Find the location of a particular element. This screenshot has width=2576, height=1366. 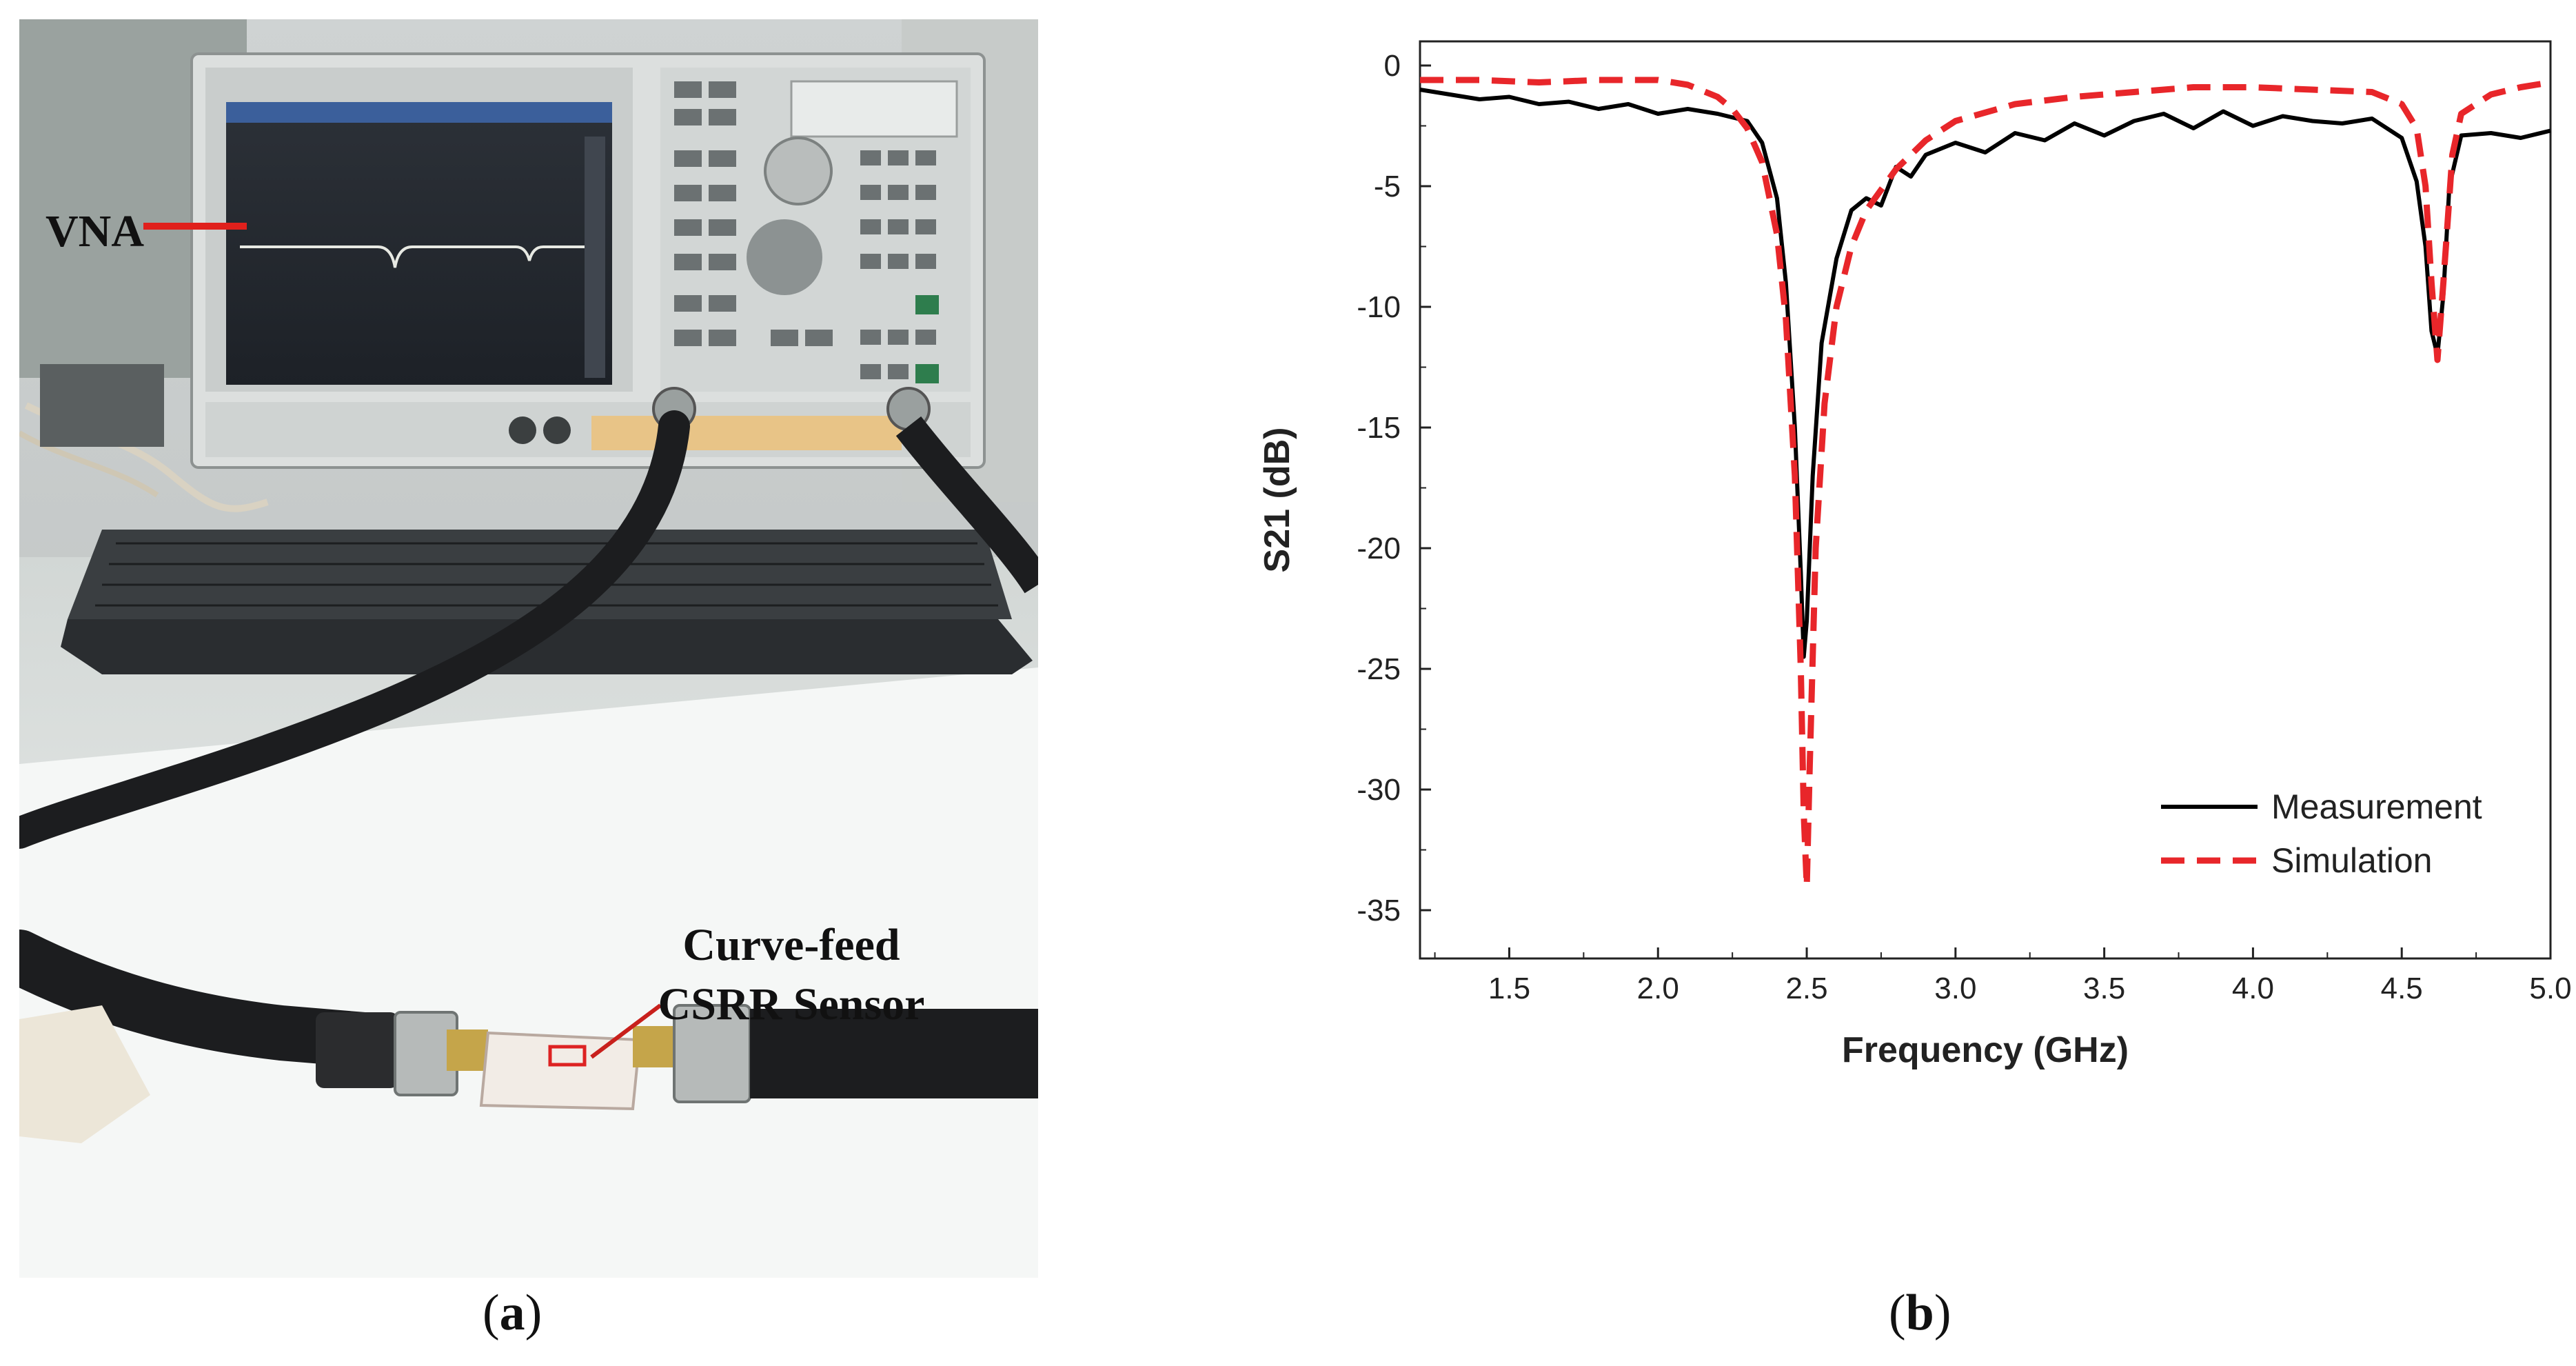

x-tick-label: 5.0 is located at coordinates (2550, 988).